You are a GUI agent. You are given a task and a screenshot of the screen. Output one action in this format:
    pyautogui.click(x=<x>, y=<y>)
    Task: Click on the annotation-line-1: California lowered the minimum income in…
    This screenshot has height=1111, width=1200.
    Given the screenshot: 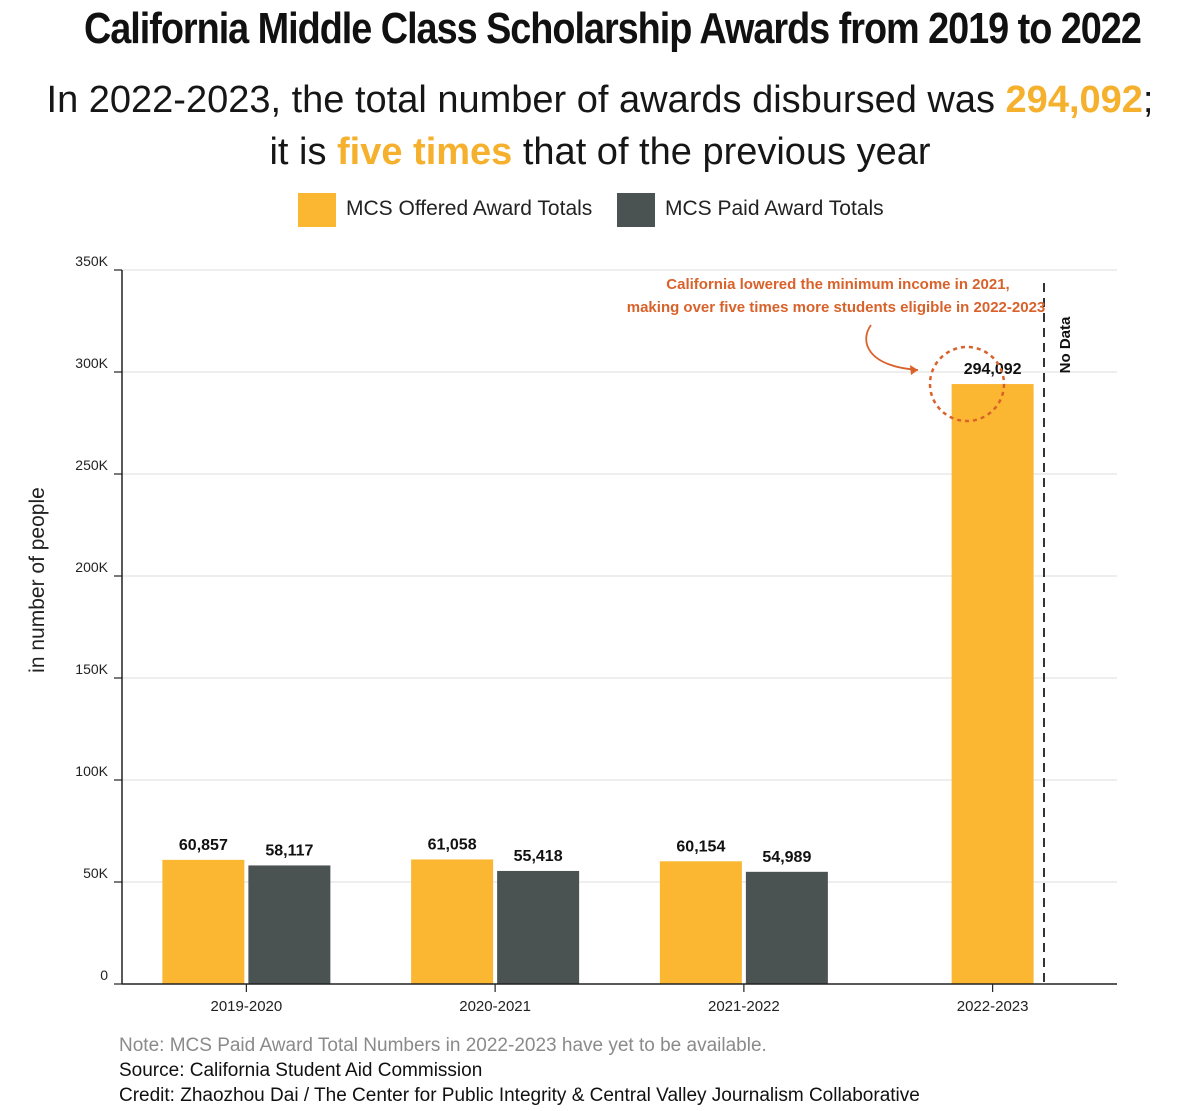 What is the action you would take?
    pyautogui.click(x=837, y=284)
    